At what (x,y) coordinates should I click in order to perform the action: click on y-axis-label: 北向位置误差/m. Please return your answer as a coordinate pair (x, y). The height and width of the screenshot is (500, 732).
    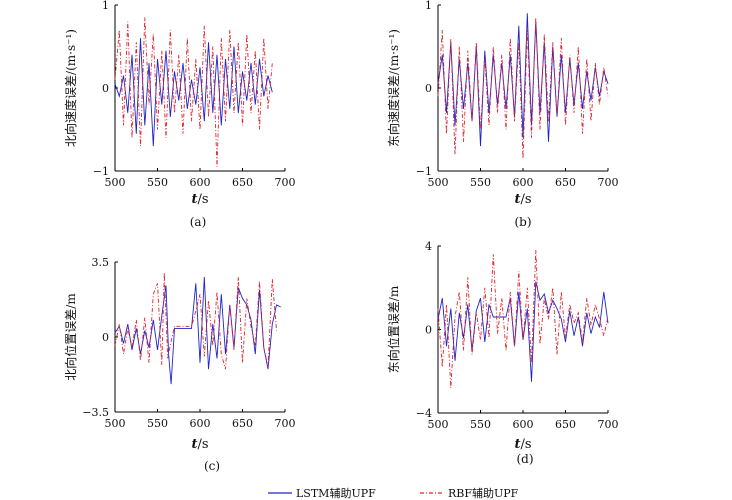
    Looking at the image, I should click on (70, 337).